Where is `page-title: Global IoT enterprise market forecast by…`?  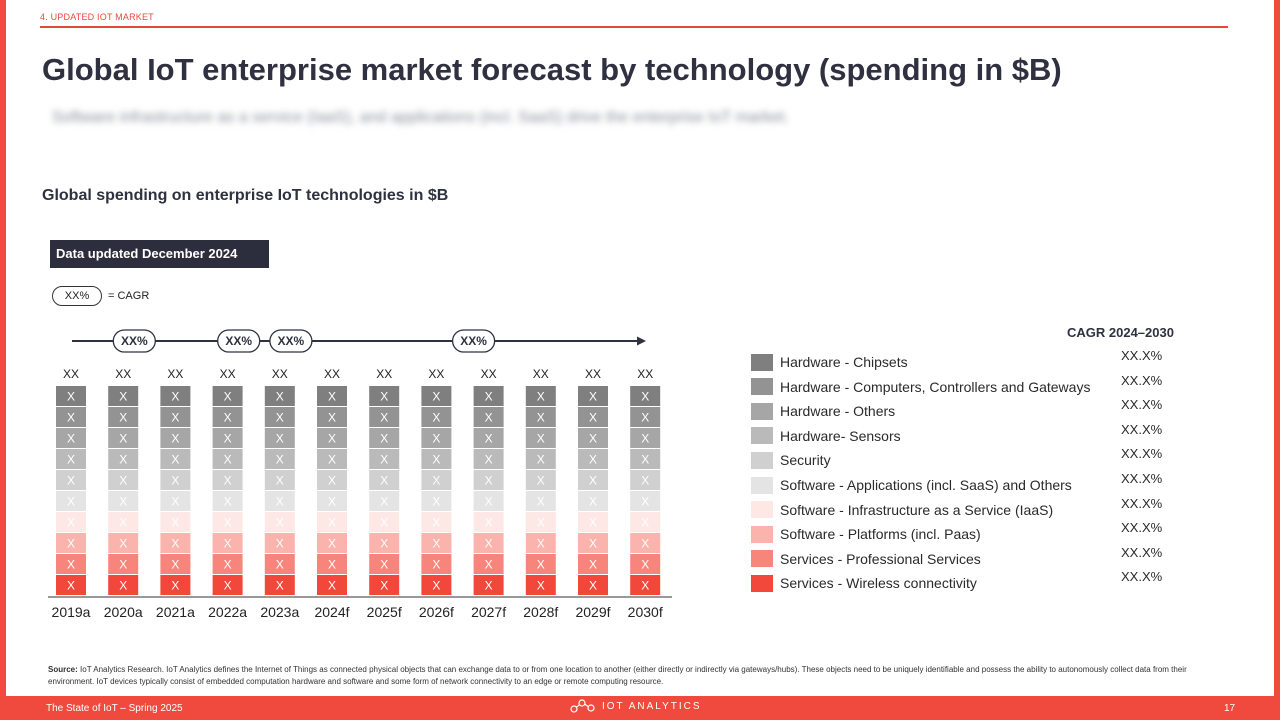
page-title: Global IoT enterprise market forecast by… is located at coordinates (552, 69).